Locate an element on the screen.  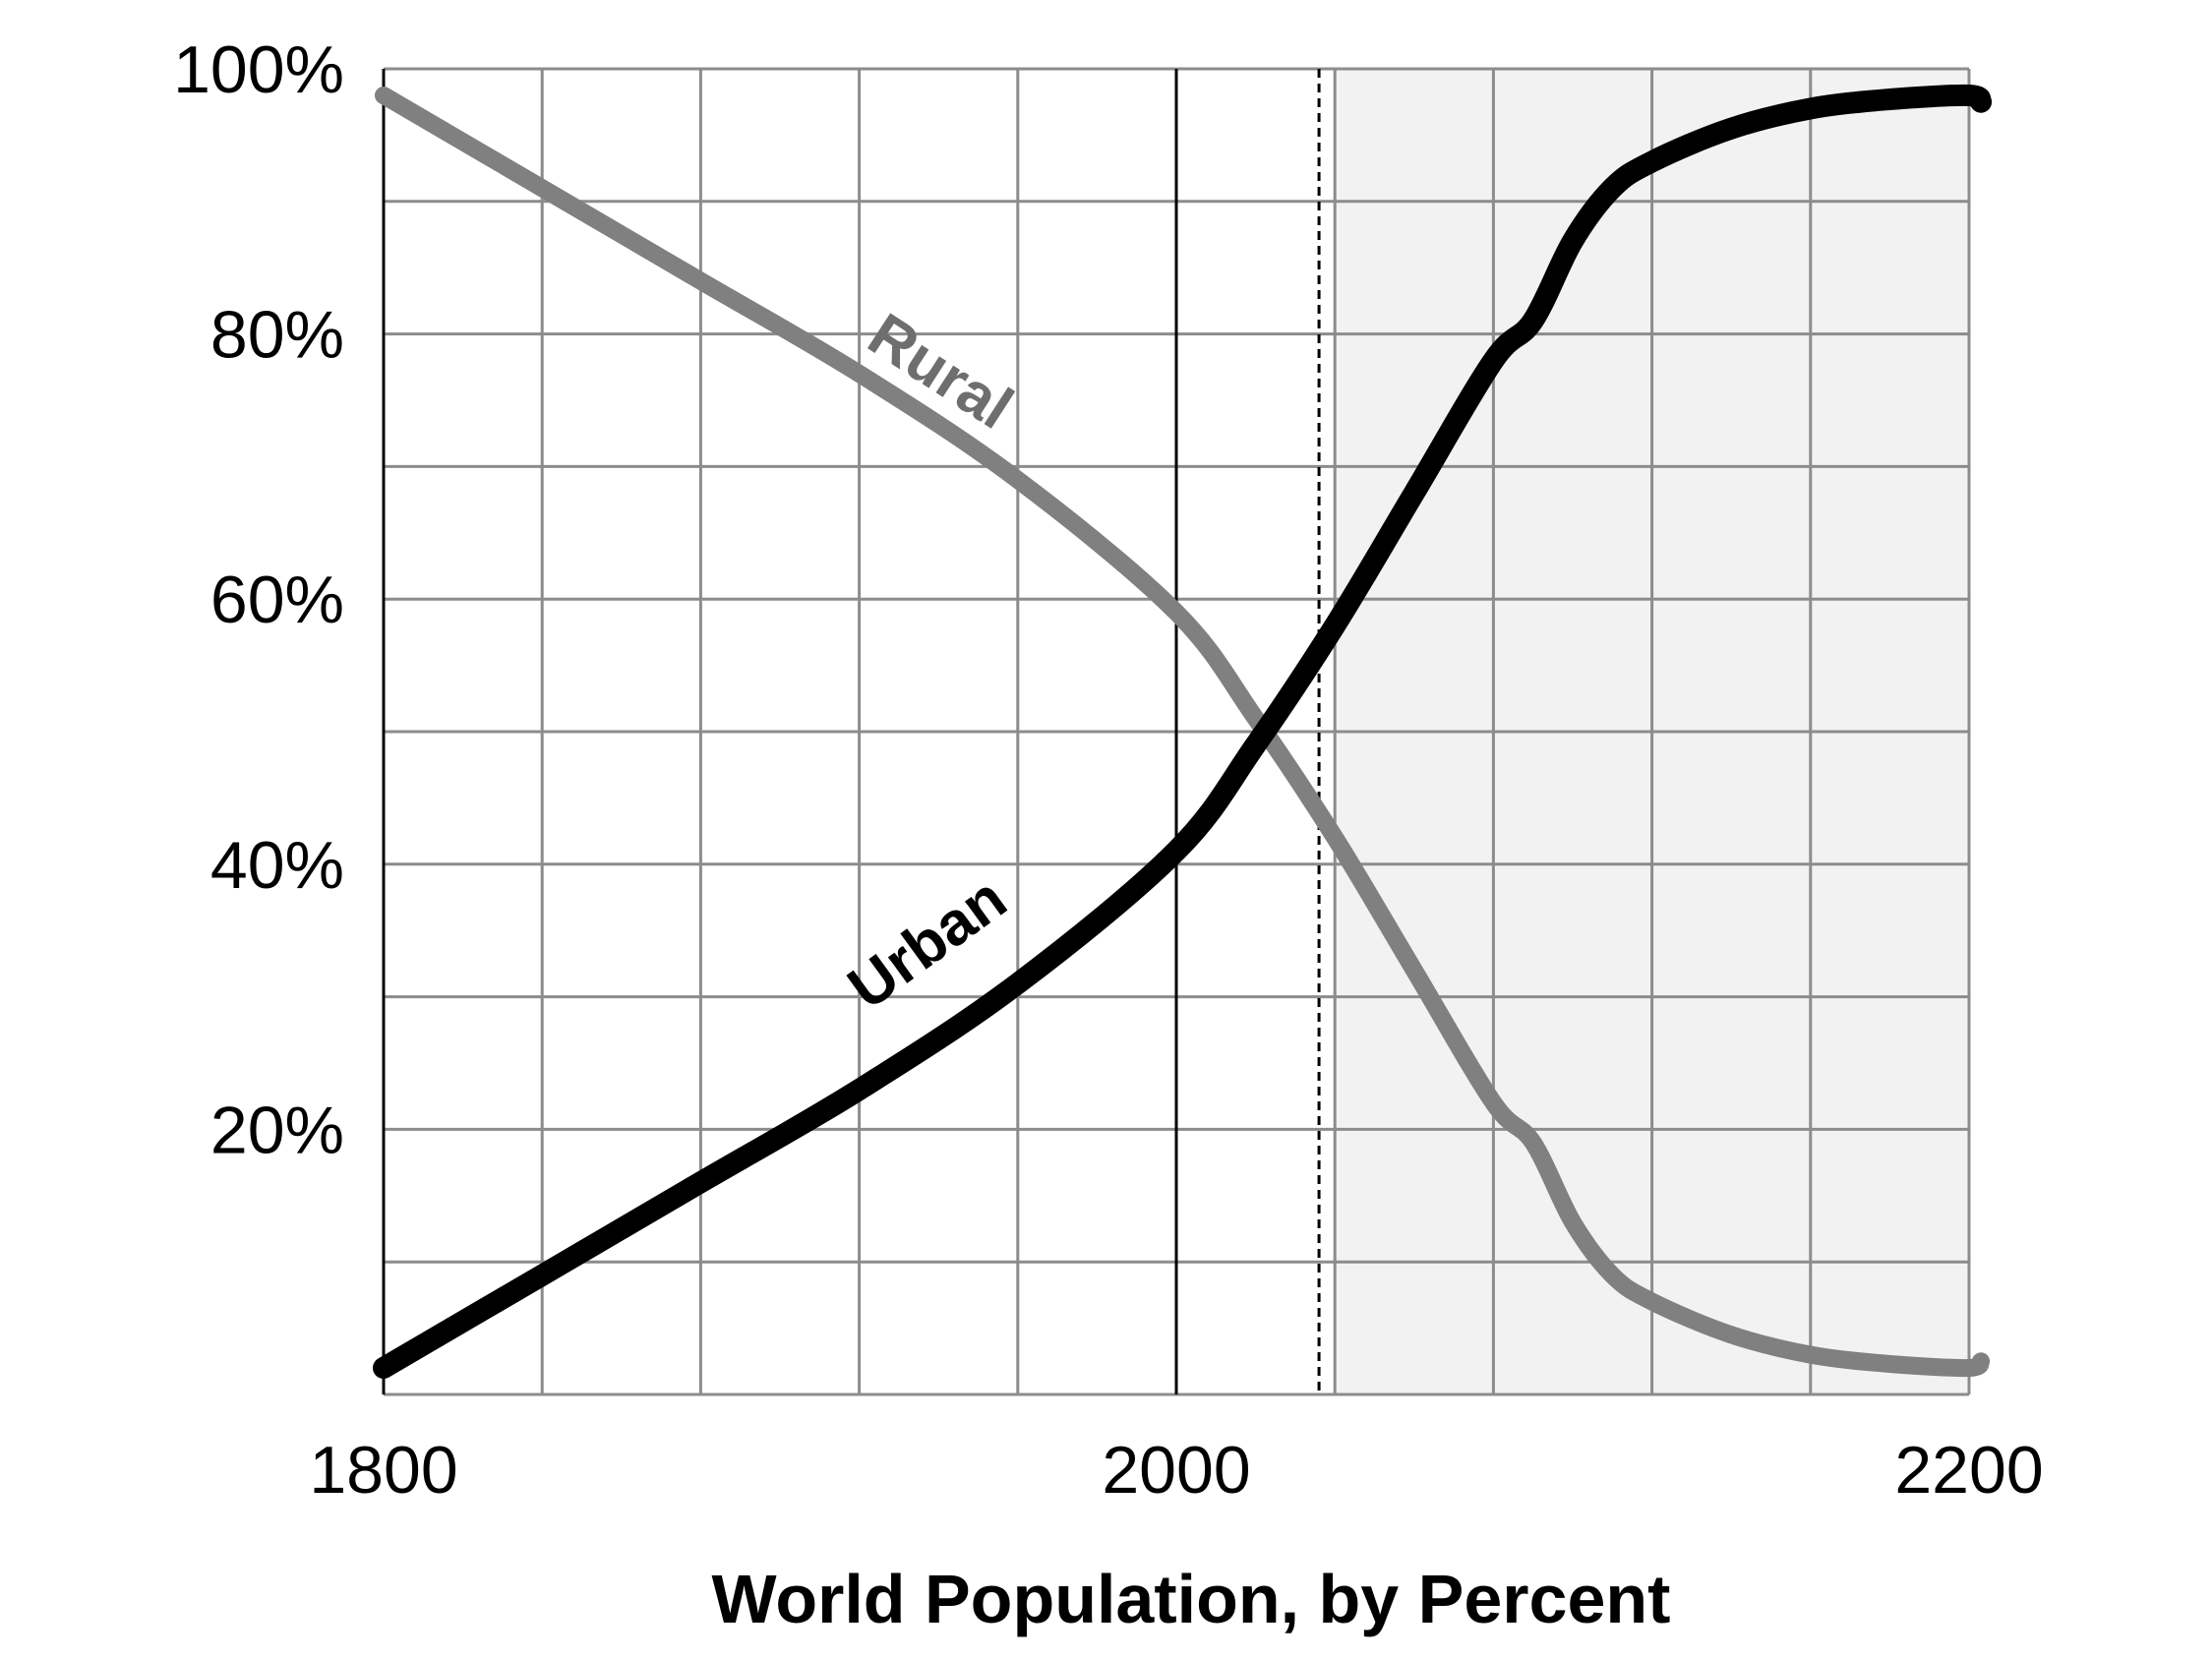
y-tick-label: 80% is located at coordinates (277, 335).